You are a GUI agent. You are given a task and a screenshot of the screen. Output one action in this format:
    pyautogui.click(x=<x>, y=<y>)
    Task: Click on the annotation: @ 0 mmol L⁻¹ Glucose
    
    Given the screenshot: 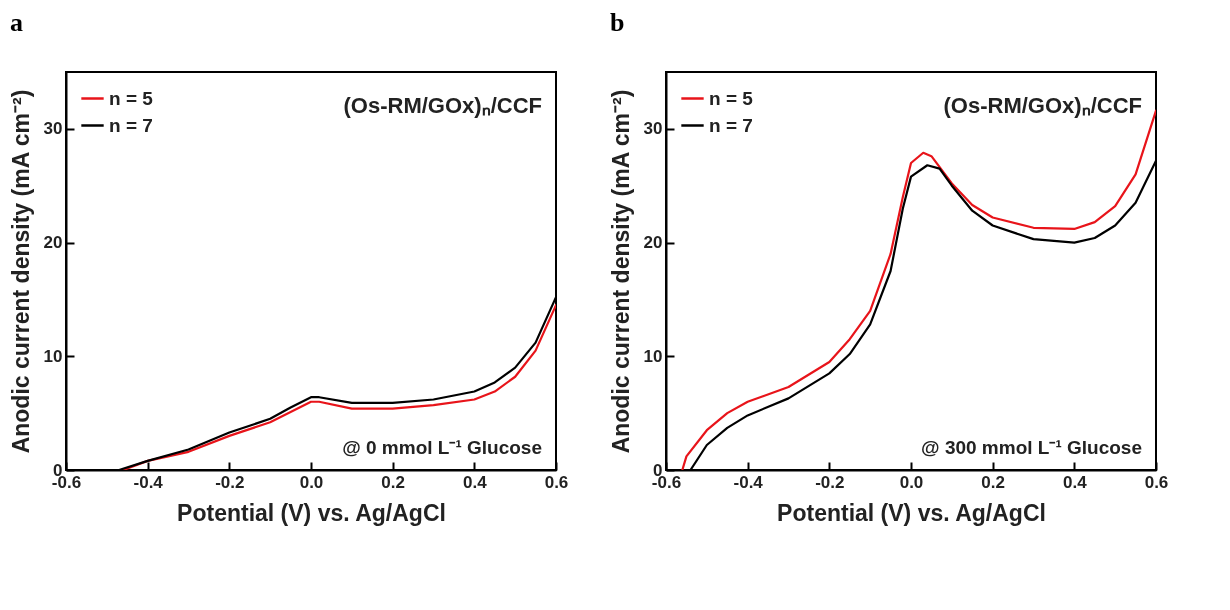 What is the action you would take?
    pyautogui.click(x=442, y=447)
    